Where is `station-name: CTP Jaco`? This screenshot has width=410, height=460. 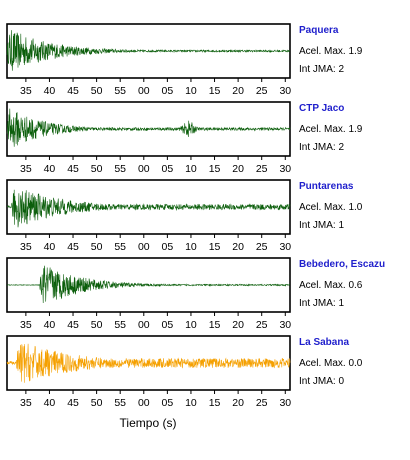
station-name: CTP Jaco is located at coordinates (321, 108).